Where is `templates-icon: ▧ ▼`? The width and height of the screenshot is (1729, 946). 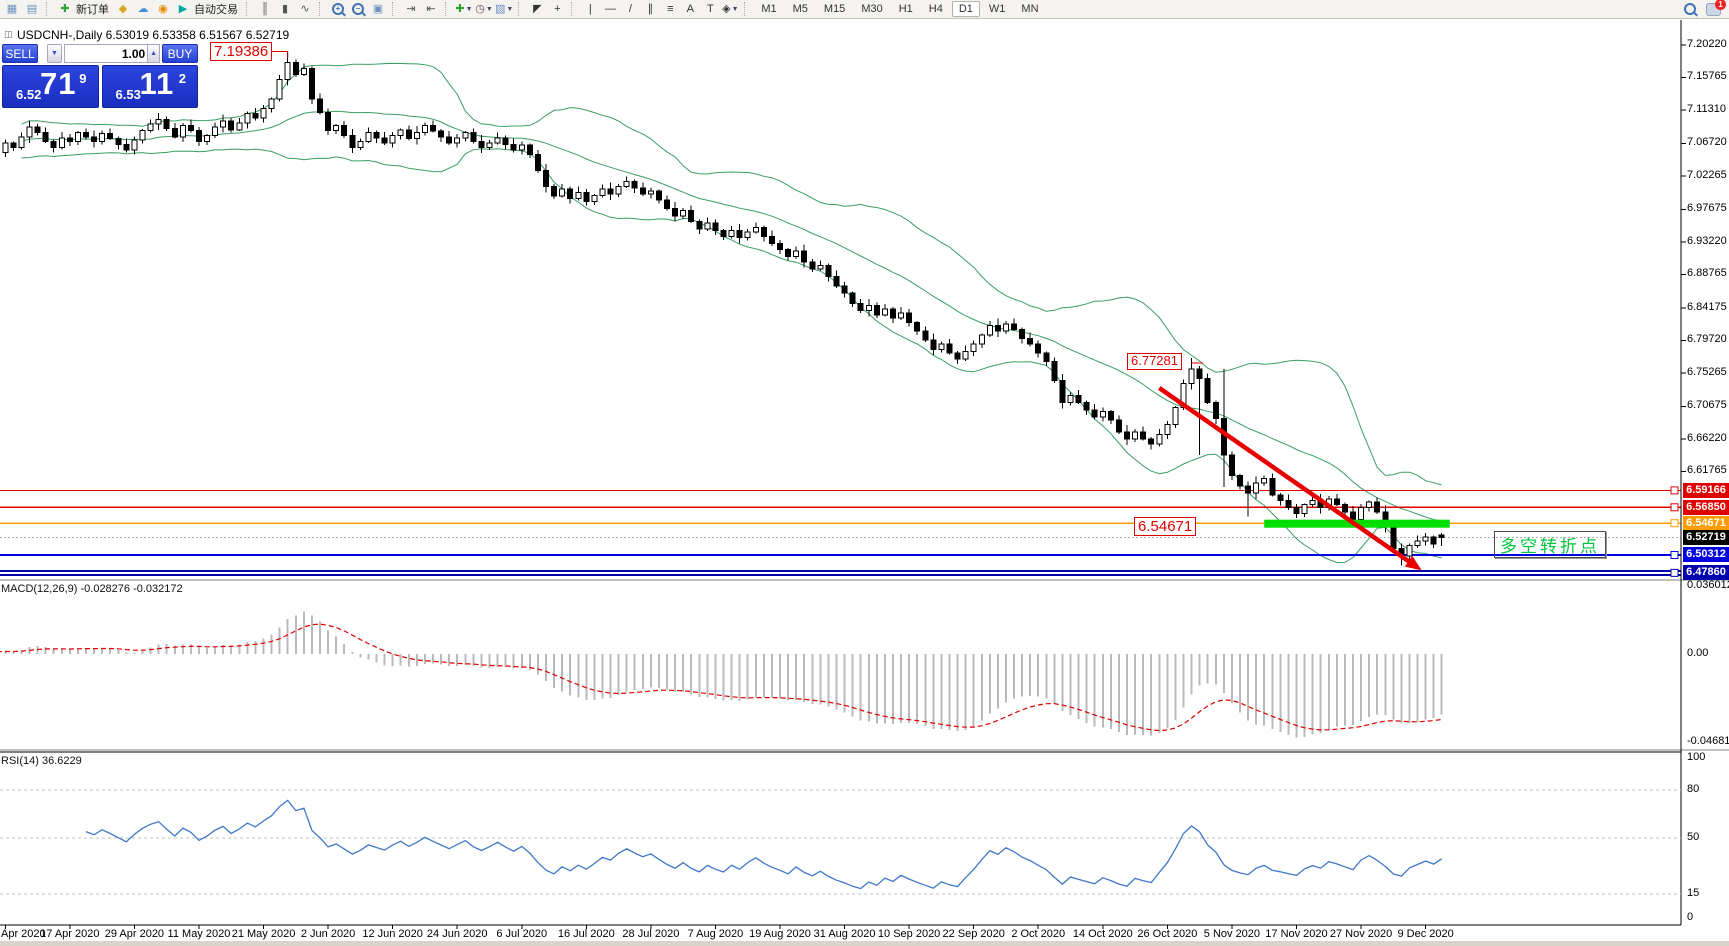 templates-icon: ▧ ▼ is located at coordinates (504, 9).